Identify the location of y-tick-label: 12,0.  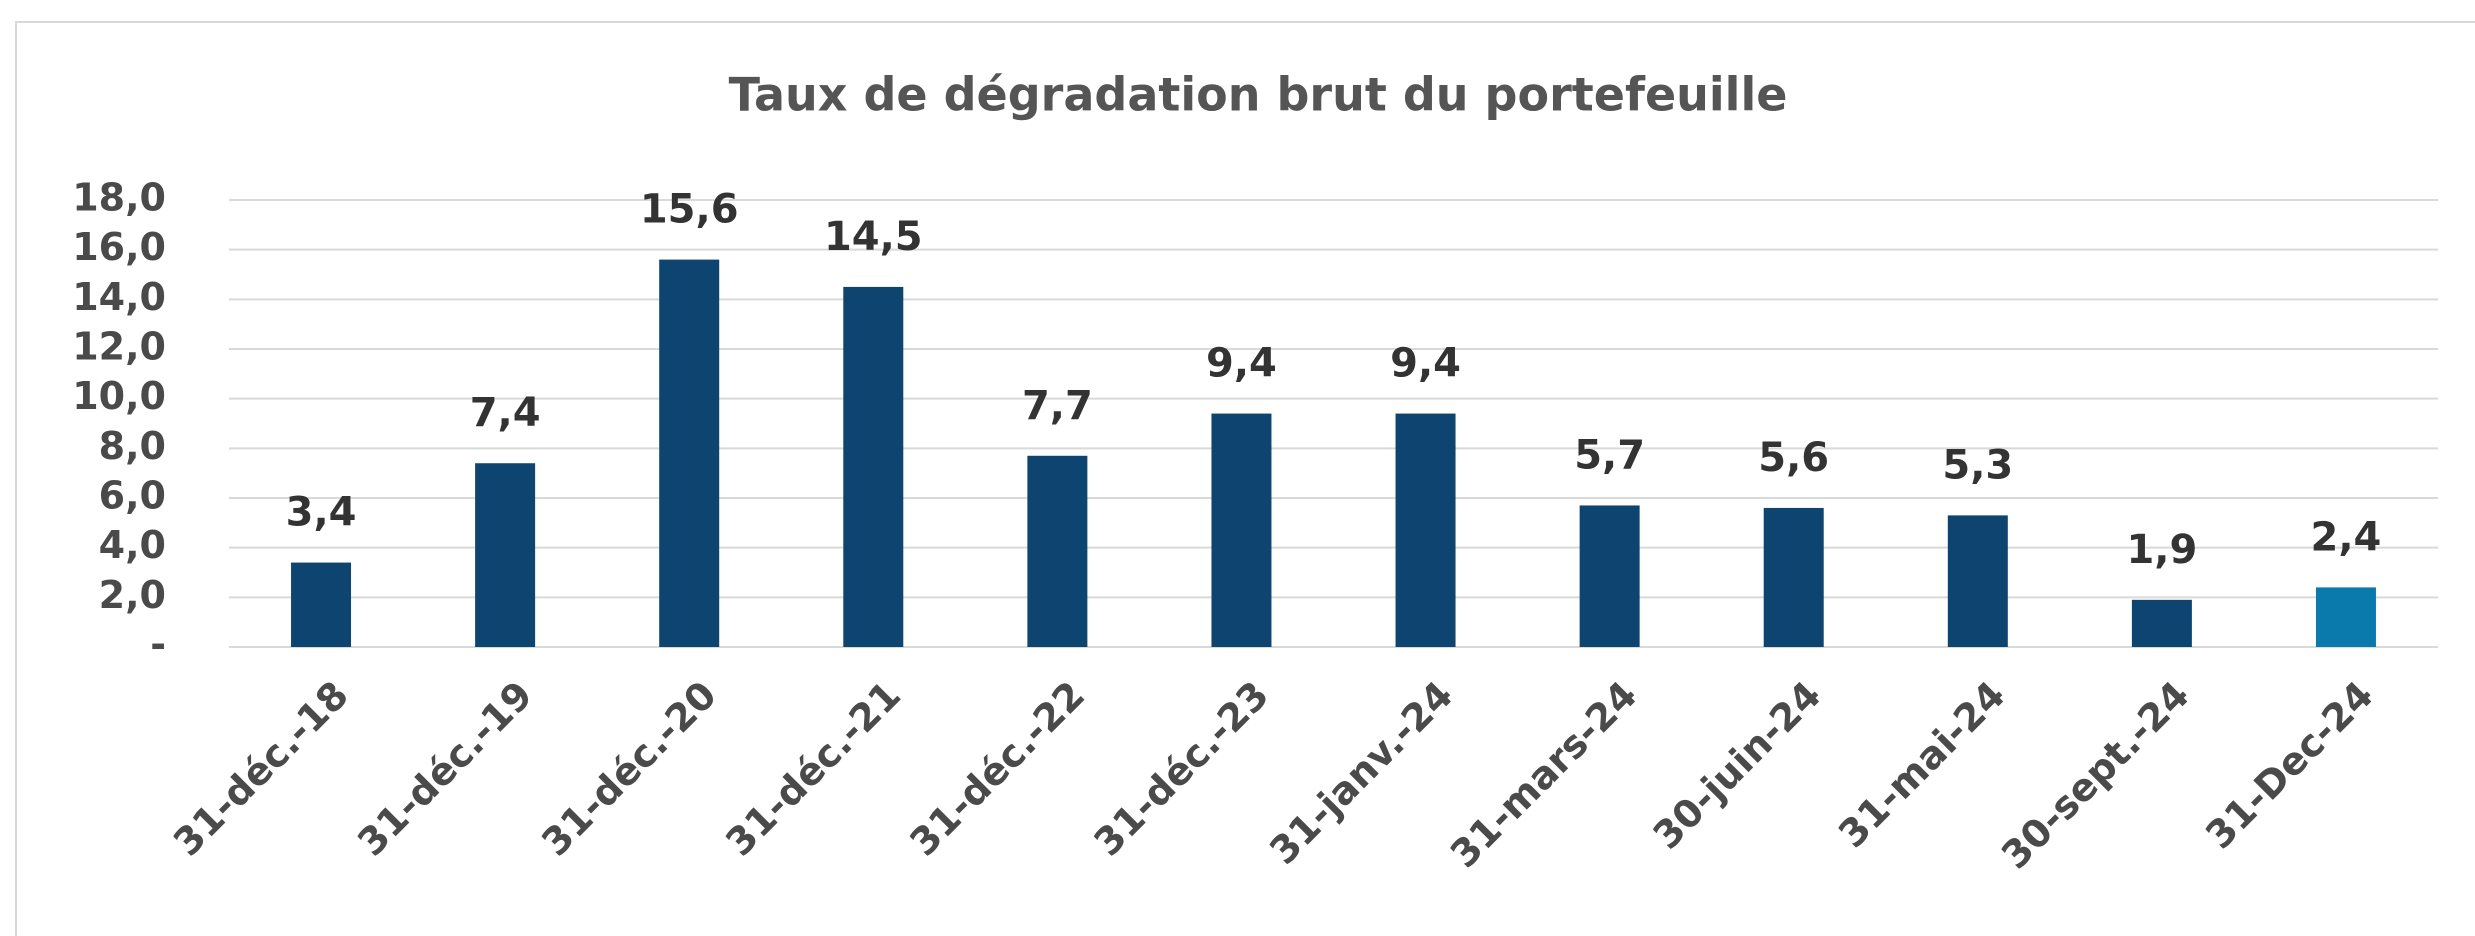
(119, 347).